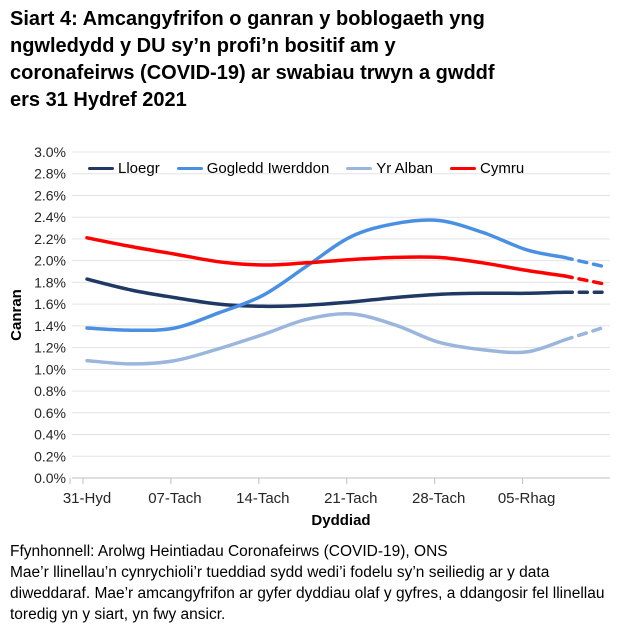  What do you see at coordinates (50, 239) in the screenshot?
I see `y-tick-label: 2.2%` at bounding box center [50, 239].